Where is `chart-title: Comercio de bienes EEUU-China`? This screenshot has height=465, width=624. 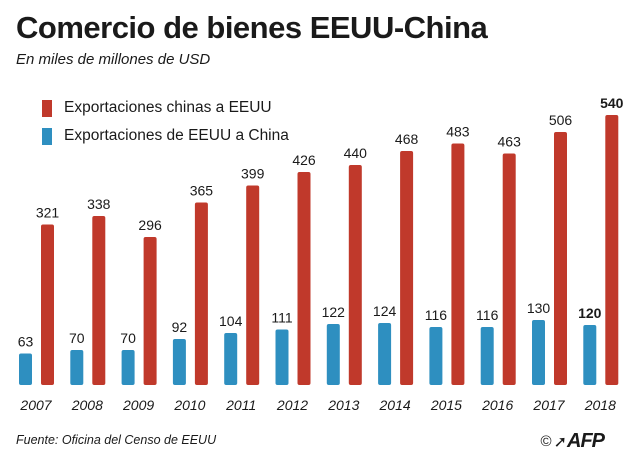
chart-title: Comercio de bienes EEUU-China is located at coordinates (252, 27).